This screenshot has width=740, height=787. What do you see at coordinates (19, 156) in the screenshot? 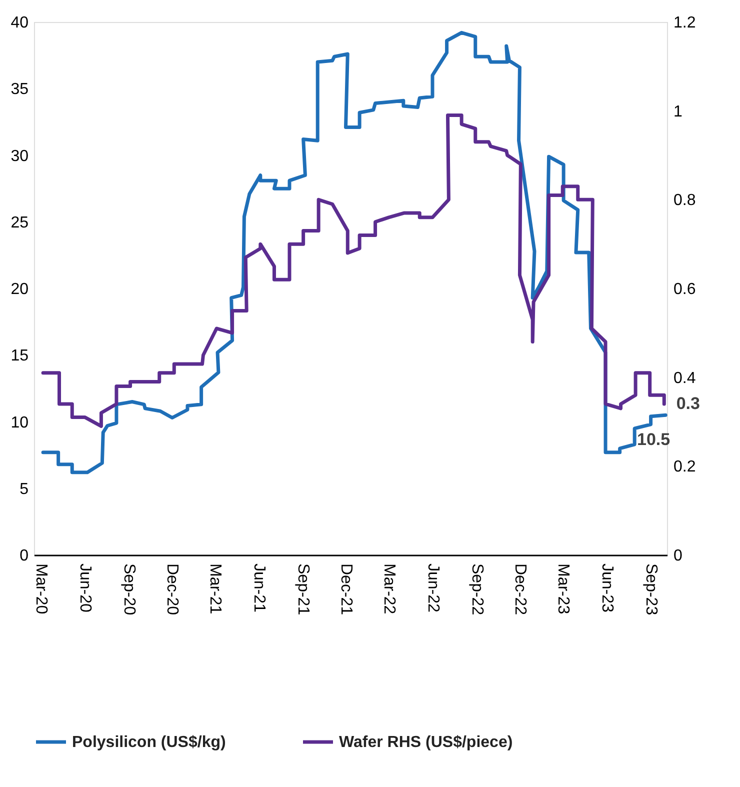
I see `y-tick-label: 30` at bounding box center [19, 156].